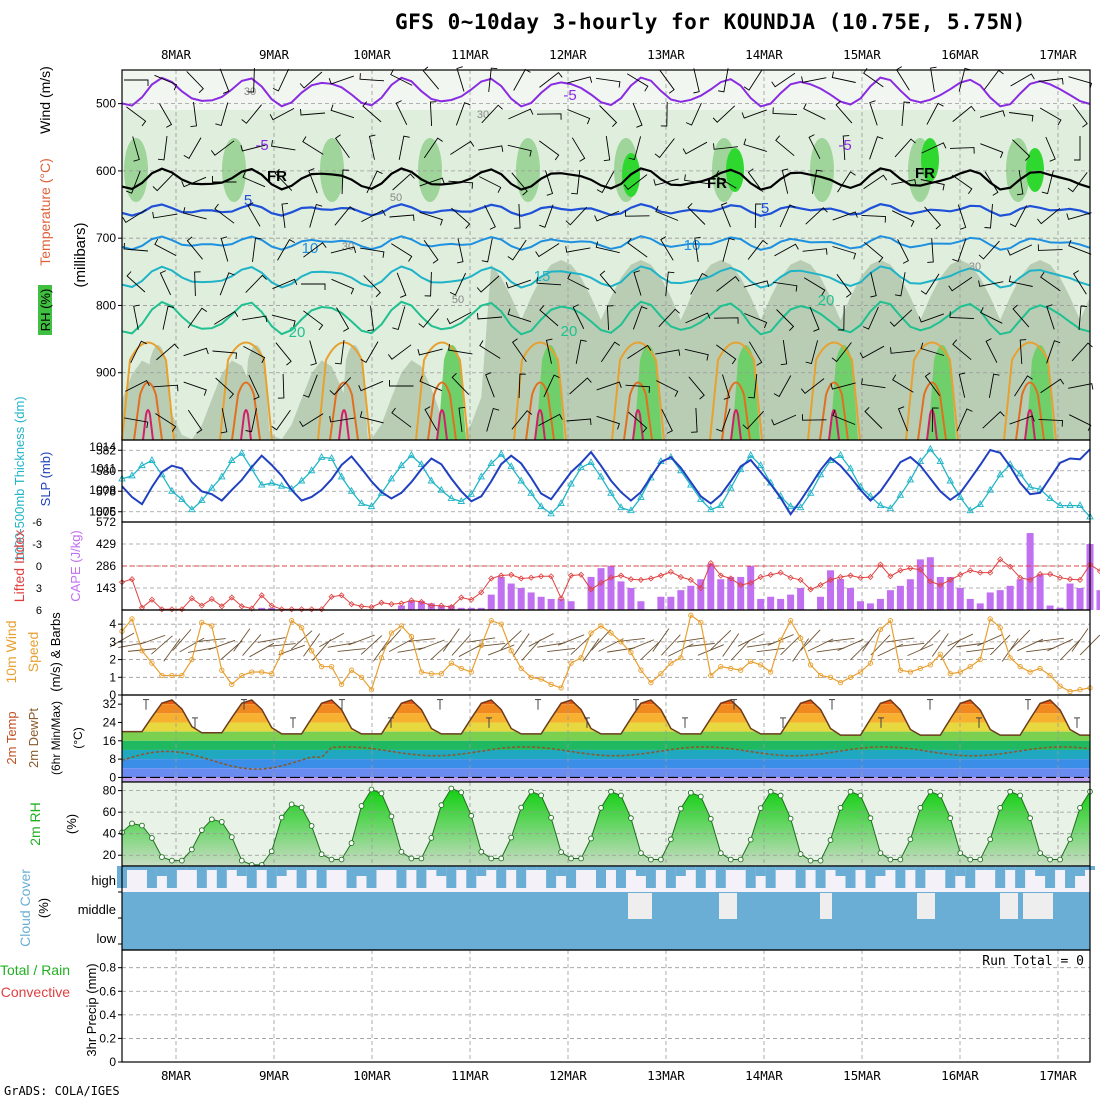  Describe the element at coordinates (112, 660) in the screenshot. I see `tick-label: 2` at that location.